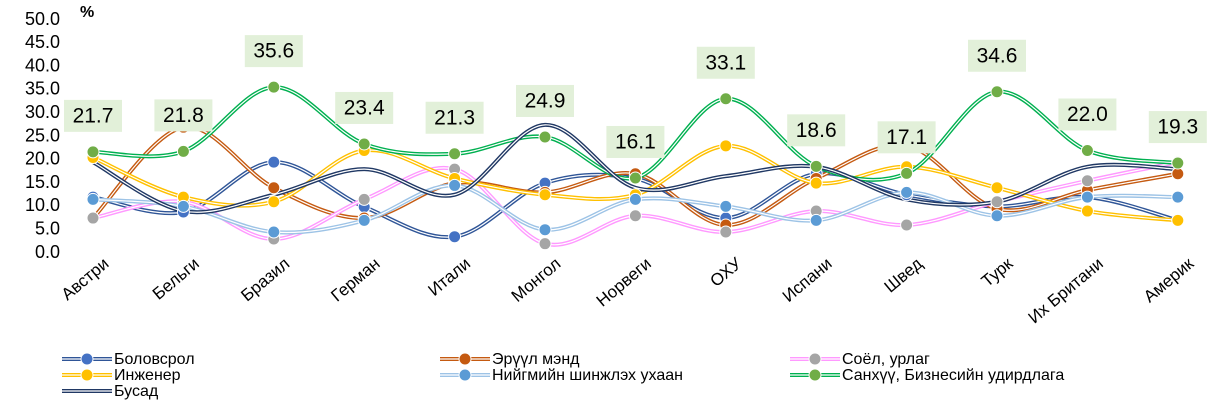  What do you see at coordinates (42, 159) in the screenshot?
I see `y-tick-label: 20.0` at bounding box center [42, 159].